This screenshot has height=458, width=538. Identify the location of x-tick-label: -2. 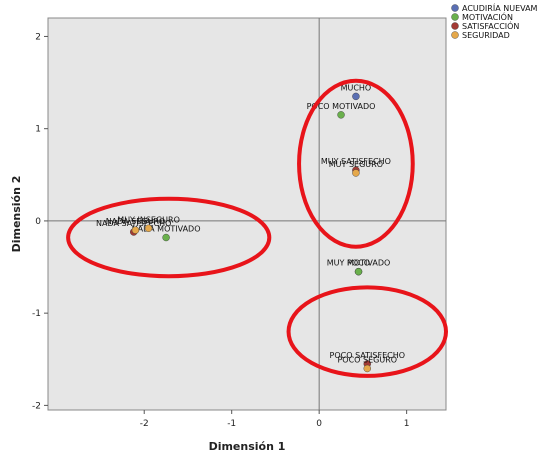
(144, 424).